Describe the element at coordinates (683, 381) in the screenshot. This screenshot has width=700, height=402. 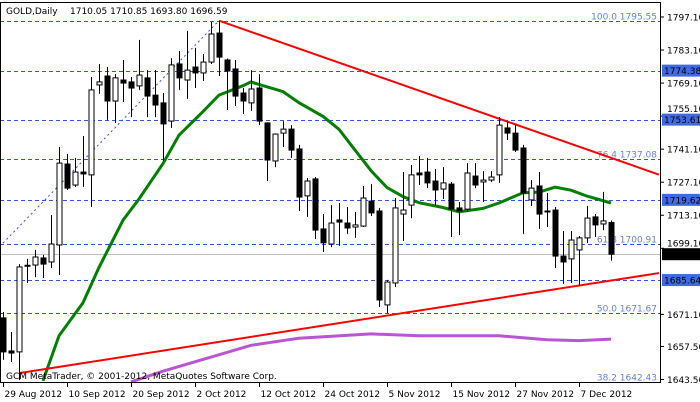
I see `price-tick-label: 1643.50` at that location.